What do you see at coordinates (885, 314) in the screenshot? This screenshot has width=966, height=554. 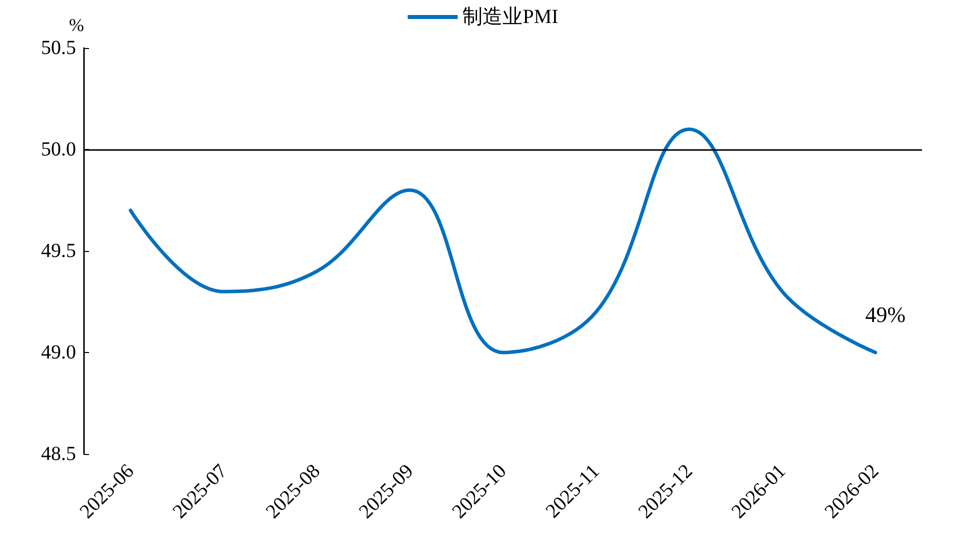 I see `annotation: 49%` at bounding box center [885, 314].